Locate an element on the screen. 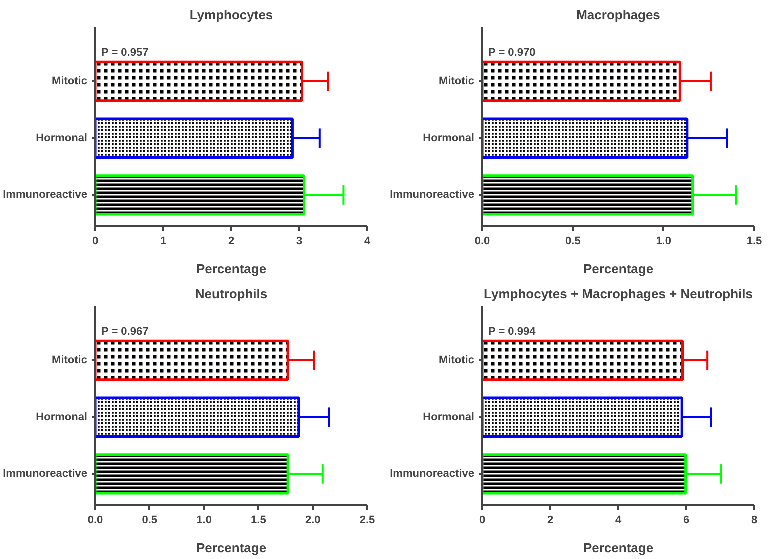 This screenshot has height=559, width=774. annotation: P = 0.957 is located at coordinates (125, 52).